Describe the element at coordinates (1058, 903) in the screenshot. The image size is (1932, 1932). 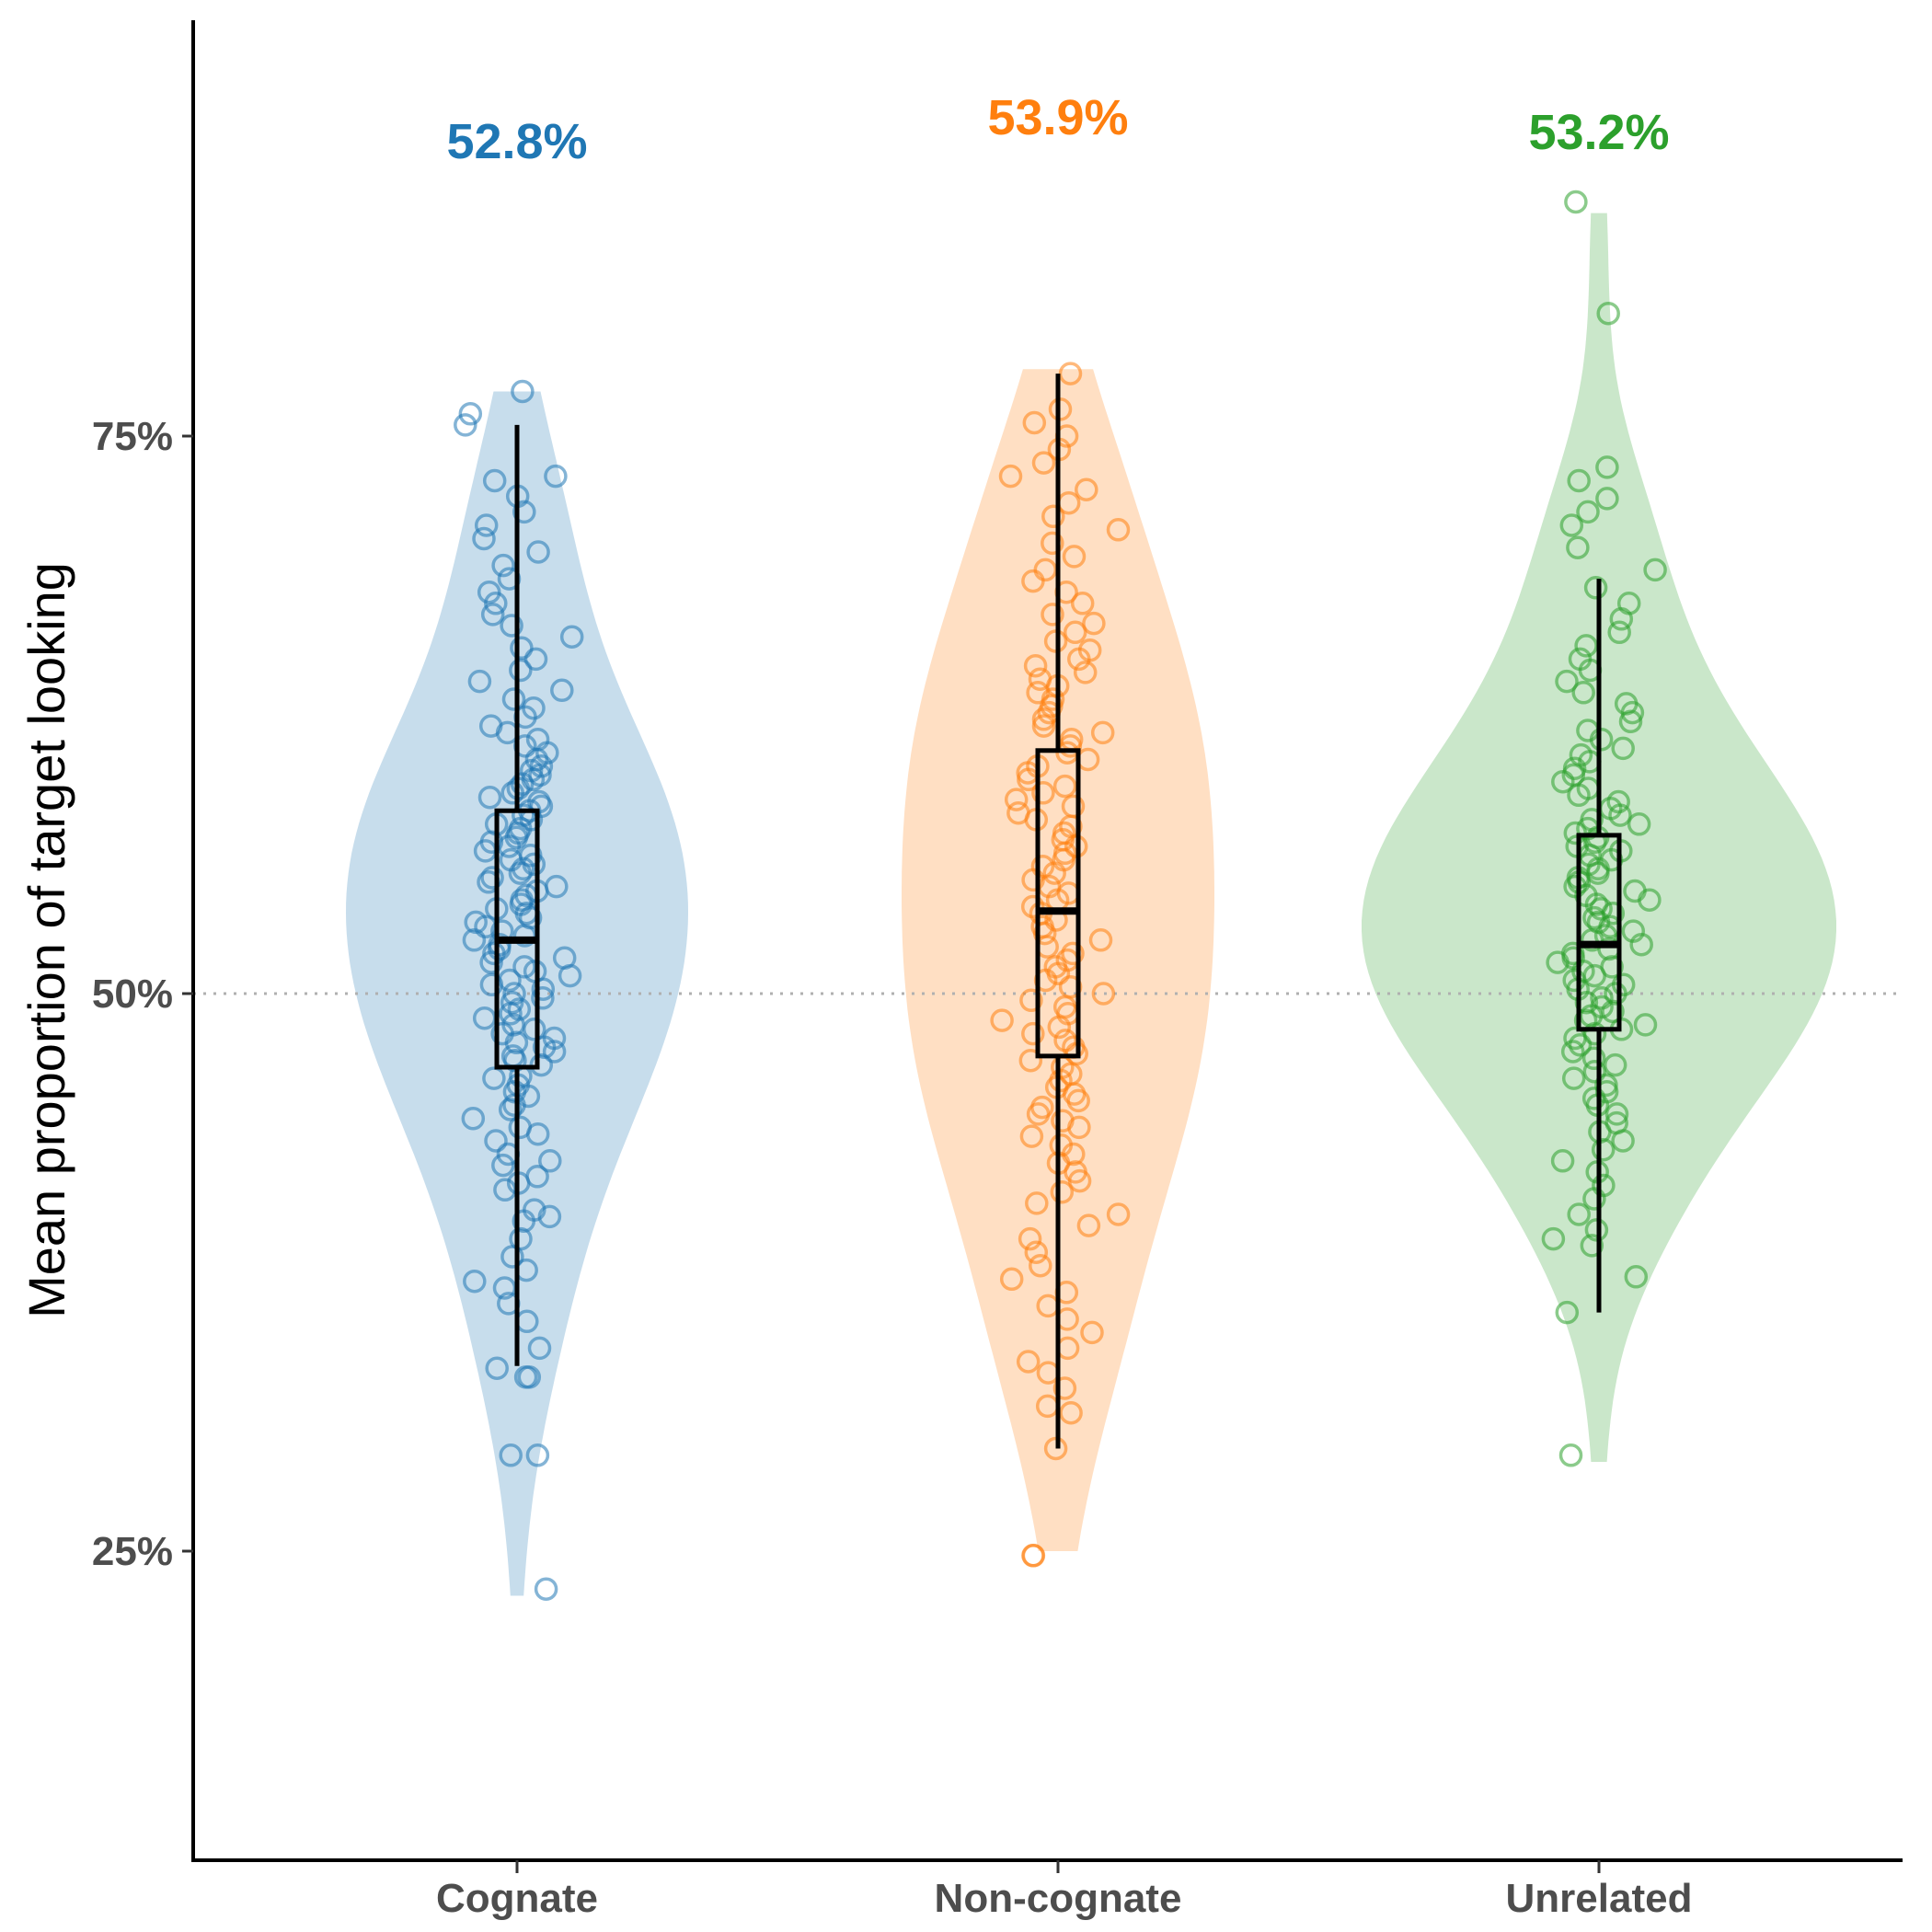
I see `box-iqr` at that location.